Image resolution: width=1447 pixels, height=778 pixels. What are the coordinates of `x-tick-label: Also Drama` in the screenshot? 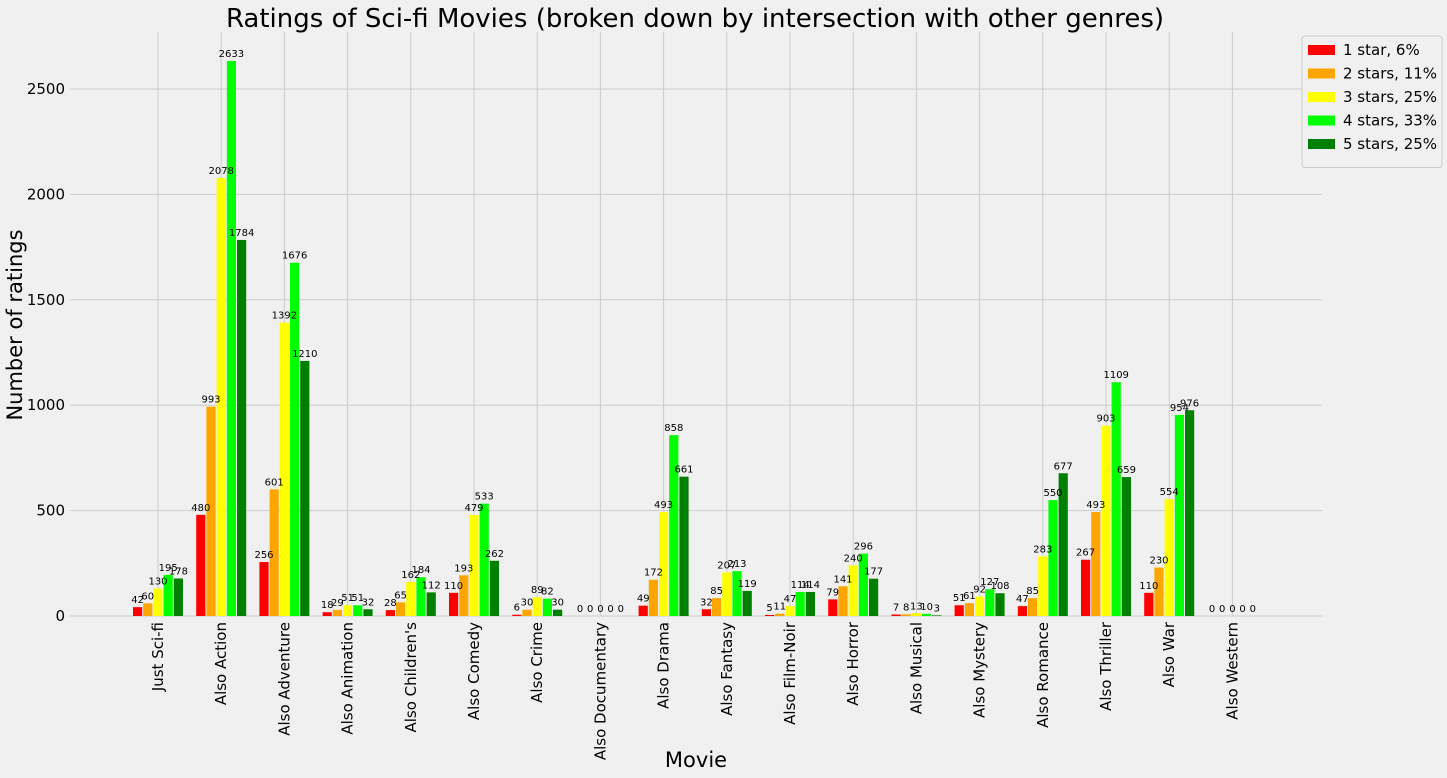 It's located at (664, 665).